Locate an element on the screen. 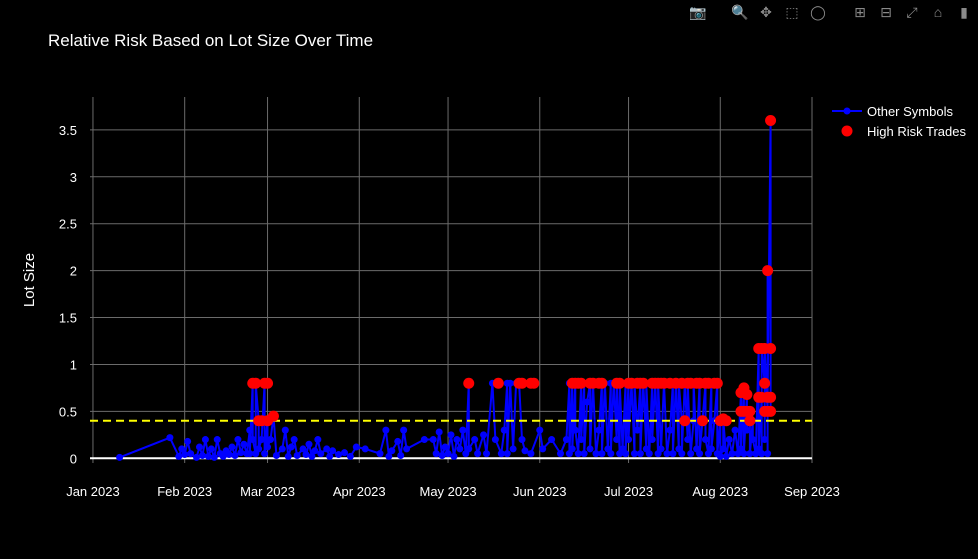 Image resolution: width=978 pixels, height=559 pixels. modebar: 📷 🔍 ✥ ⬚ ◯ ⊞ ⊟ ⤢ ⌂ ▮ is located at coordinates (831, 12).